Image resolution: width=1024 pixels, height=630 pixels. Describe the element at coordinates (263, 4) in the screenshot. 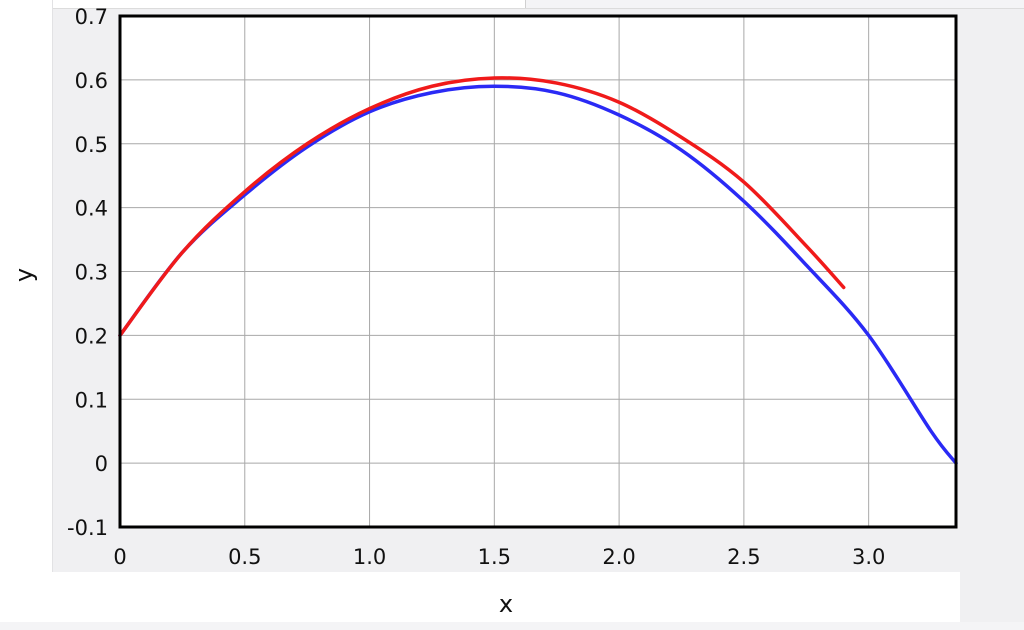

I see `top-strip-segment` at that location.